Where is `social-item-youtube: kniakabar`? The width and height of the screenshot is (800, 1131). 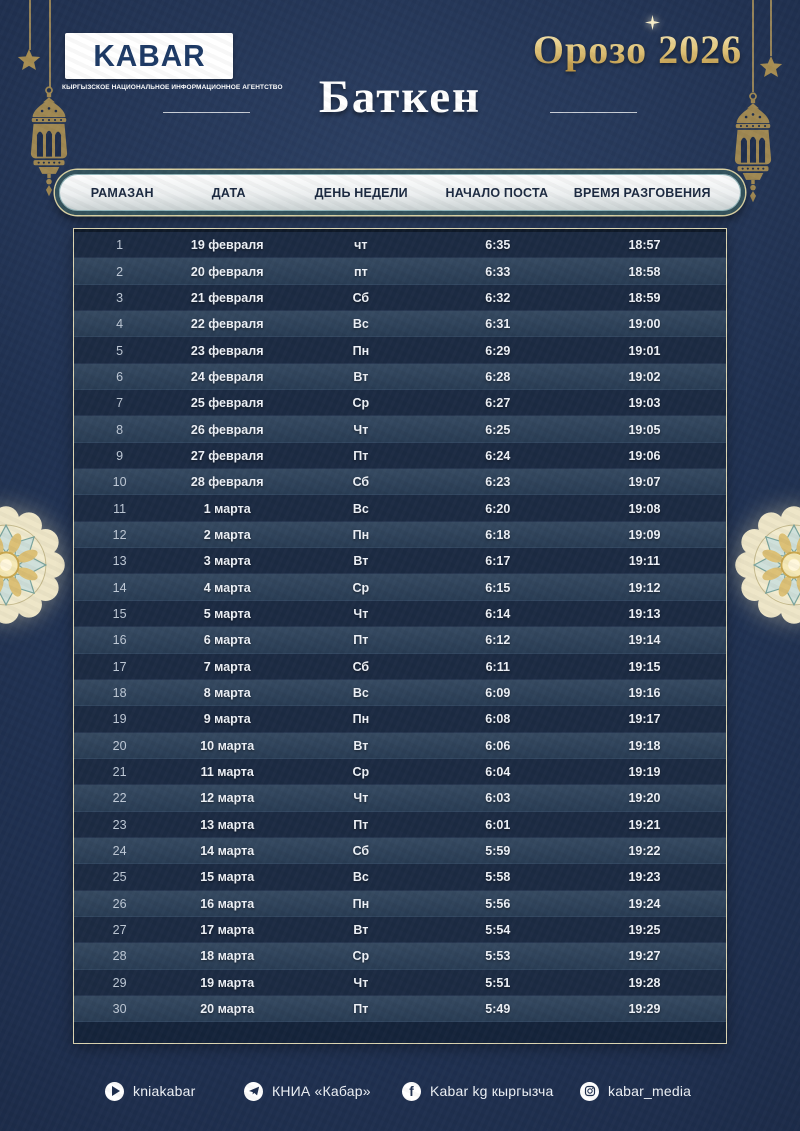 social-item-youtube: kniakabar is located at coordinates (150, 1091).